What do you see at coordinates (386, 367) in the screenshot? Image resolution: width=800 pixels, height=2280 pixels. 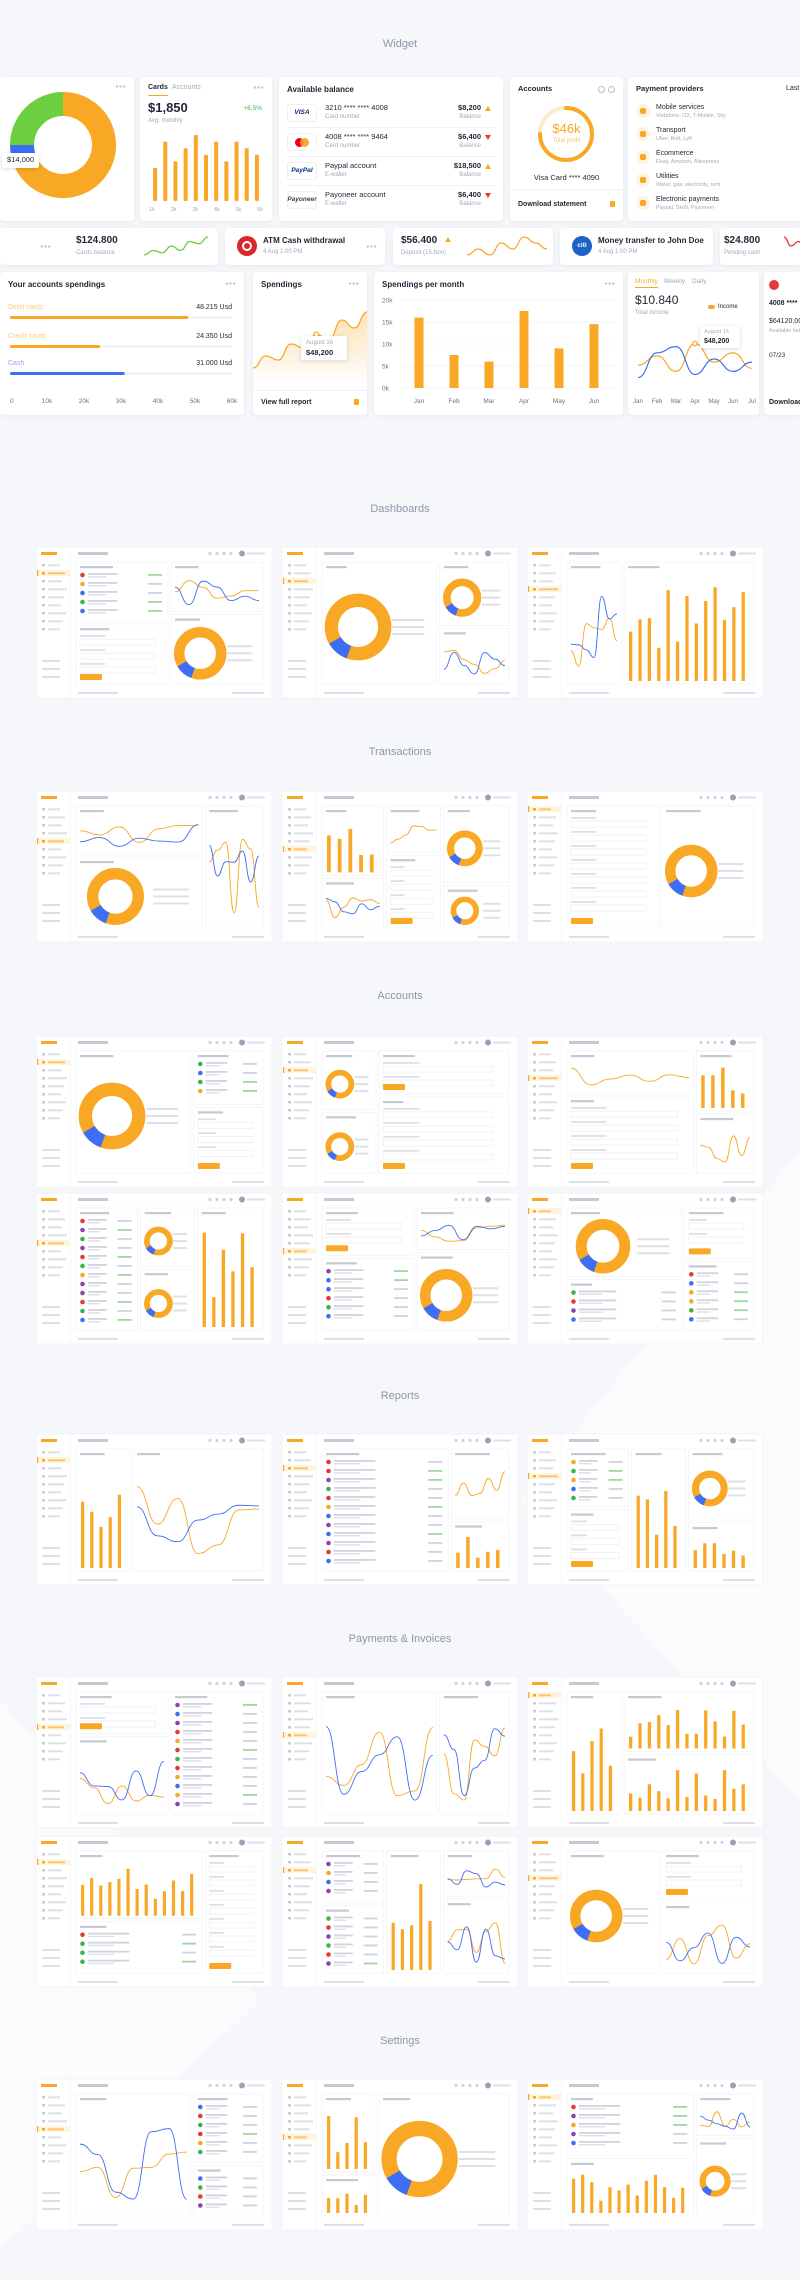 I see `y-tick-label: 5k` at bounding box center [386, 367].